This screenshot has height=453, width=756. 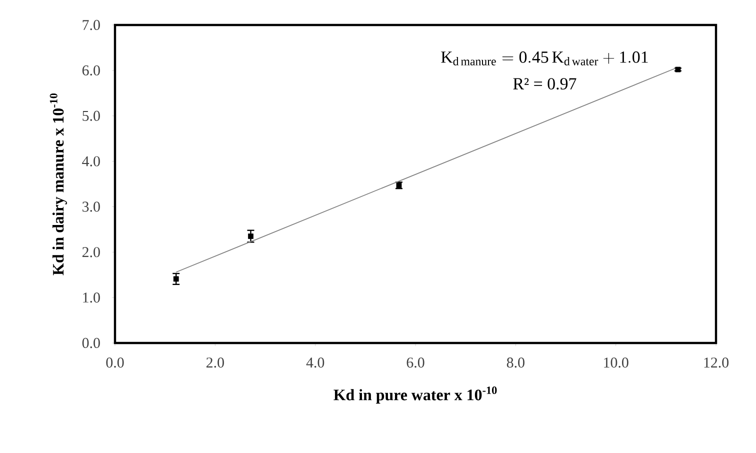 What do you see at coordinates (716, 363) in the screenshot?
I see `x-tick-label: 12.0` at bounding box center [716, 363].